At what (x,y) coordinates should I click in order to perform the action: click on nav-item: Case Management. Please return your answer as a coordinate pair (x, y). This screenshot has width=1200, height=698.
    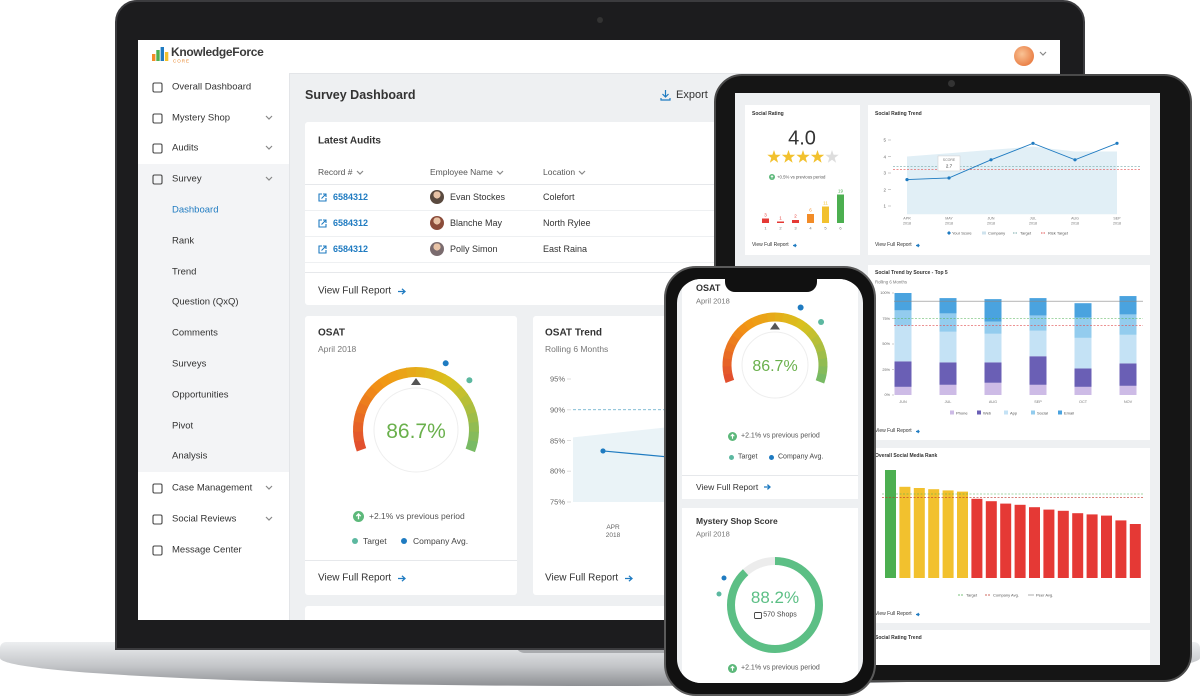
    Looking at the image, I should click on (212, 488).